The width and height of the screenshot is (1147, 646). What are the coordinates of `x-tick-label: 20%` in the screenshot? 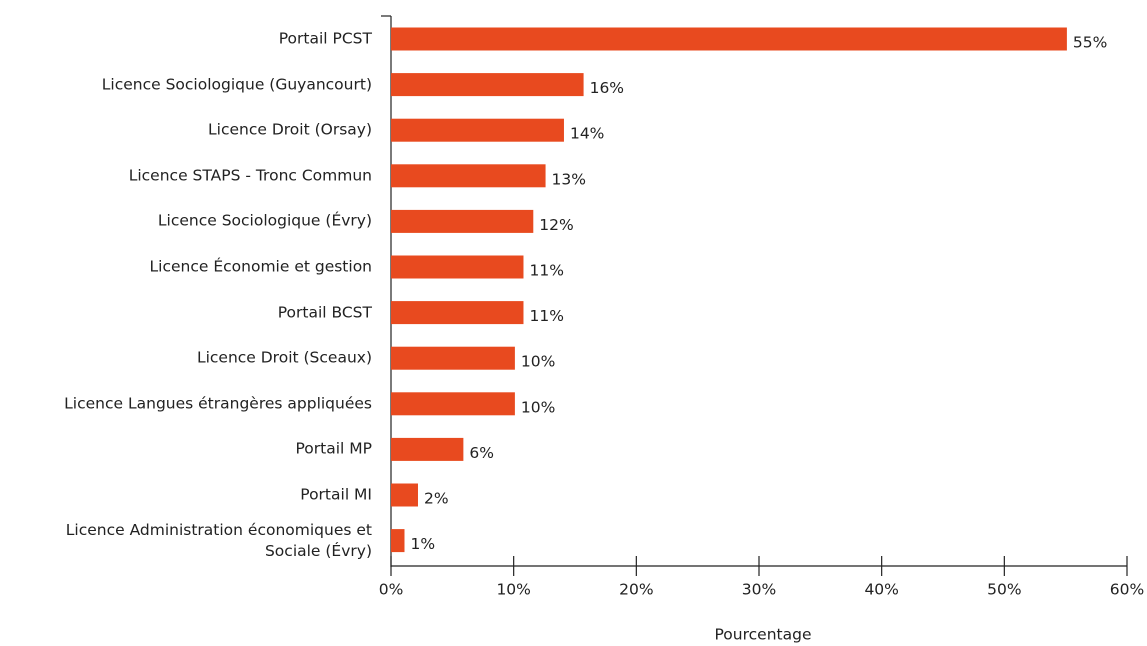 It's located at (636, 590).